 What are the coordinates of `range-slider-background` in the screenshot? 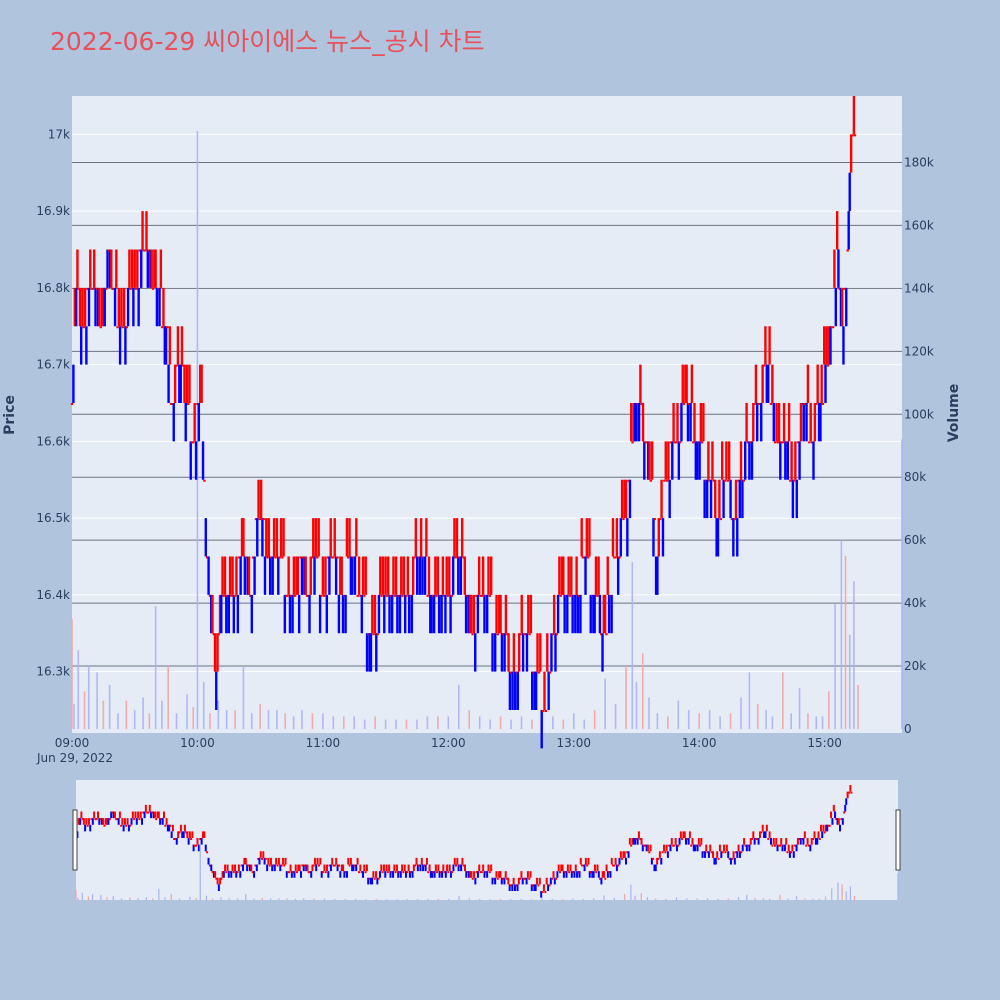 It's located at (487, 840).